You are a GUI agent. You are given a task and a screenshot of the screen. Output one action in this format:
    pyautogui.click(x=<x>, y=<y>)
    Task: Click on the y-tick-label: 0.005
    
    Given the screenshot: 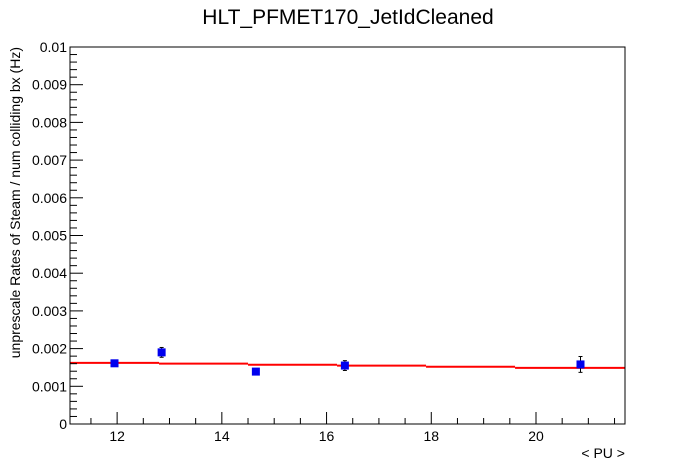 What is the action you would take?
    pyautogui.click(x=49, y=236)
    